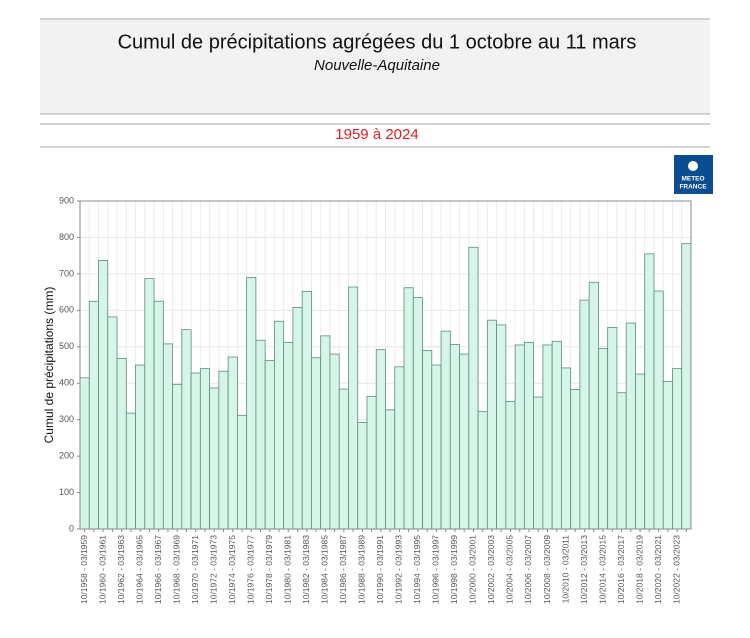  I want to click on period: 1959 à 2024, so click(376, 134).